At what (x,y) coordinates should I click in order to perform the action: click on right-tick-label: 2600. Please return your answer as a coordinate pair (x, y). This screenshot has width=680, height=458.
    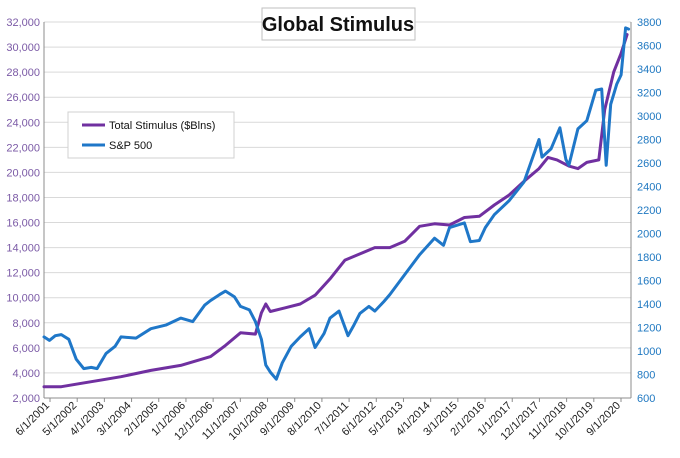
    Looking at the image, I should click on (649, 164).